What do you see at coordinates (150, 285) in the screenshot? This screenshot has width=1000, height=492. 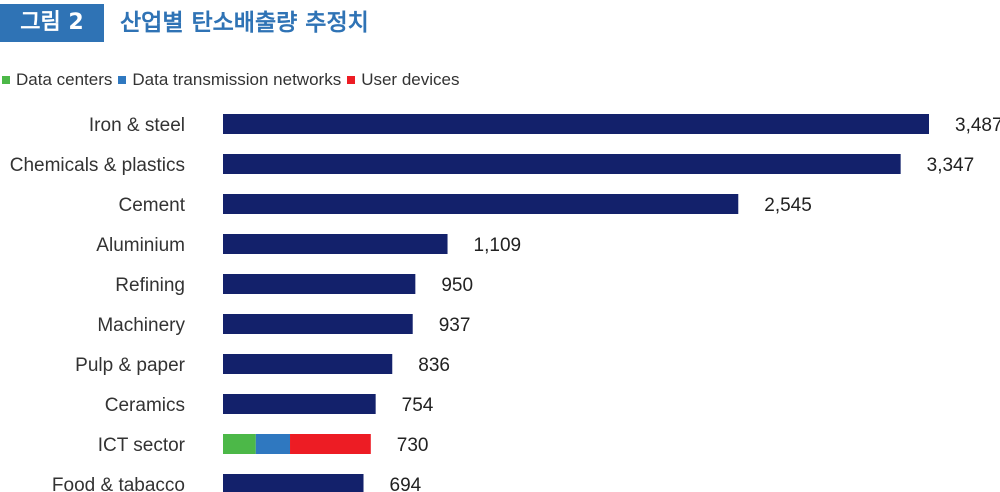 I see `category-label-refining: Refining` at bounding box center [150, 285].